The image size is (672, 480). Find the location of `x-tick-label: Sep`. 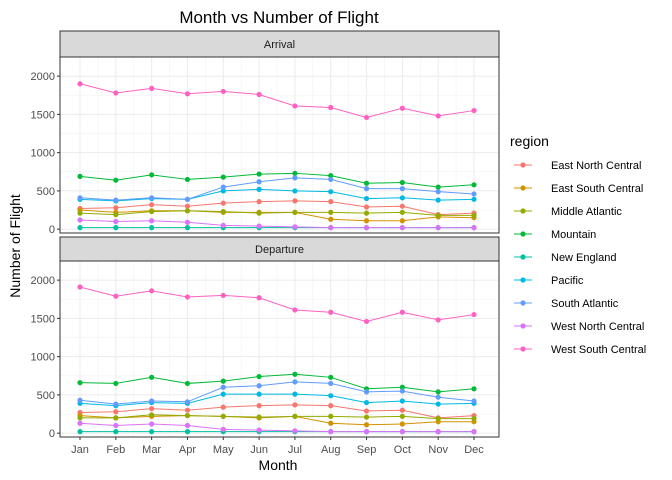

x-tick-label: Sep is located at coordinates (367, 450).